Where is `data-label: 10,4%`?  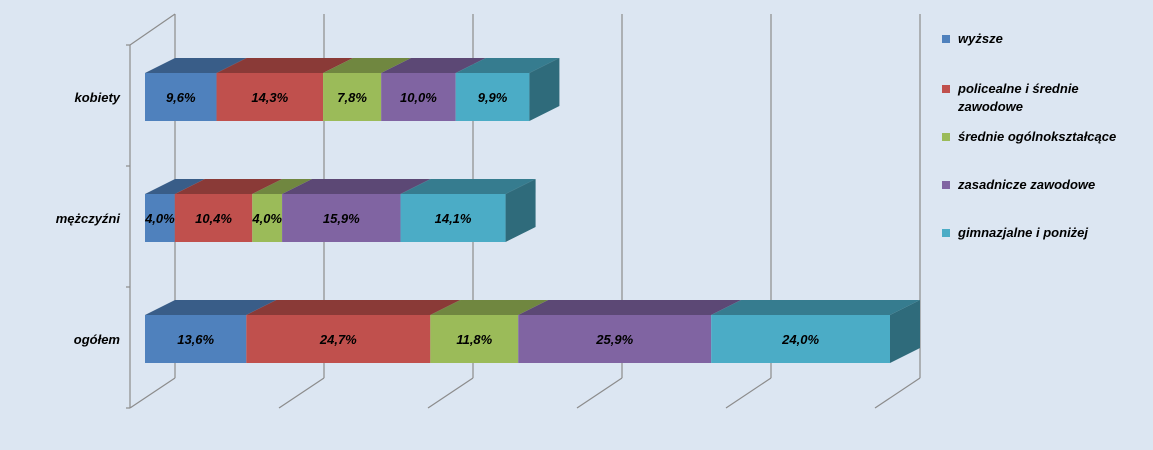
data-label: 10,4% is located at coordinates (213, 218).